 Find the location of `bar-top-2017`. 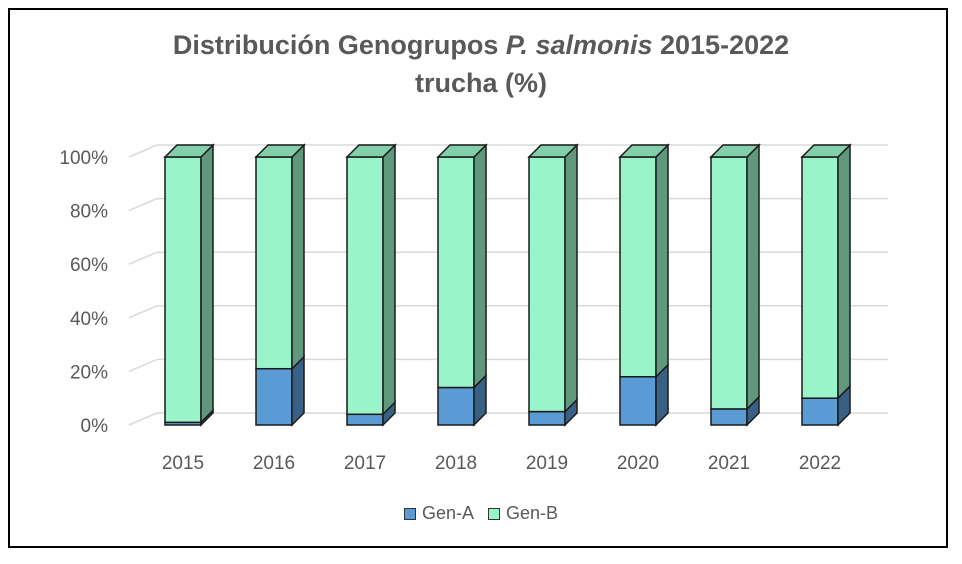

bar-top-2017 is located at coordinates (371, 151).